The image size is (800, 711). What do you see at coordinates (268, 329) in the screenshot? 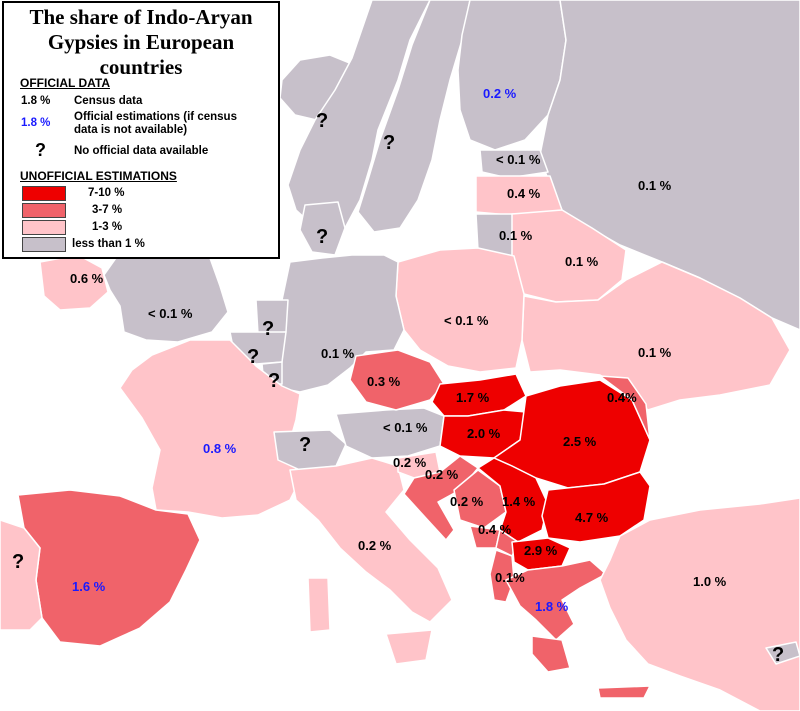
I see `unknown-marker-netherlands: ?` at bounding box center [268, 329].